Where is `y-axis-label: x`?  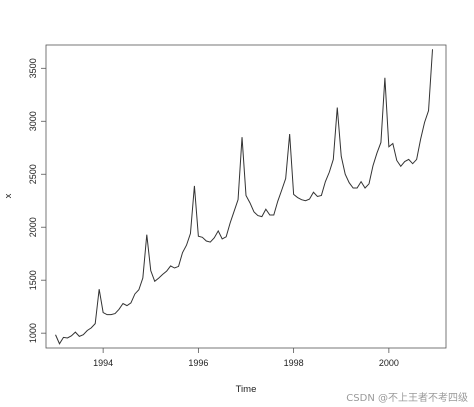
y-axis-label: x is located at coordinates (8, 195).